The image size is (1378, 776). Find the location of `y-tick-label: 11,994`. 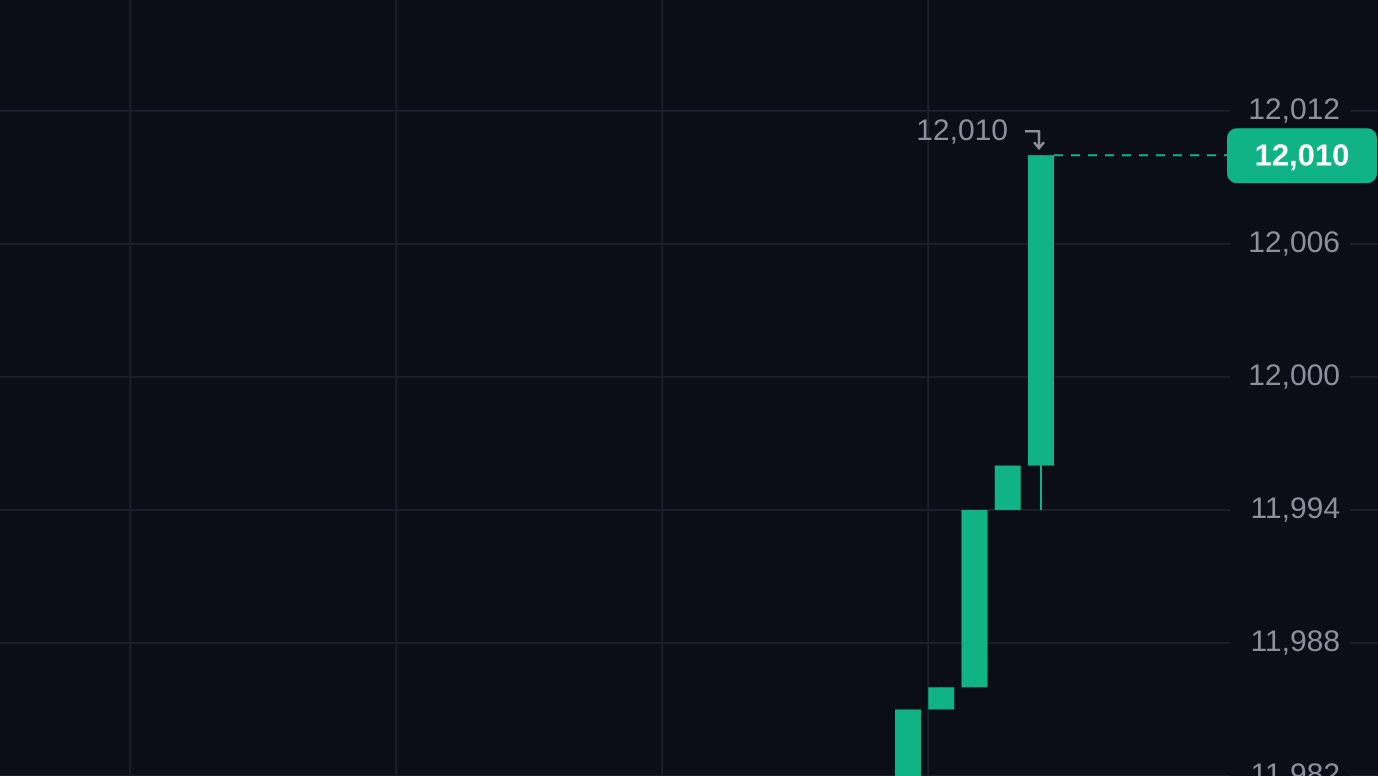

y-tick-label: 11,994 is located at coordinates (1295, 508).